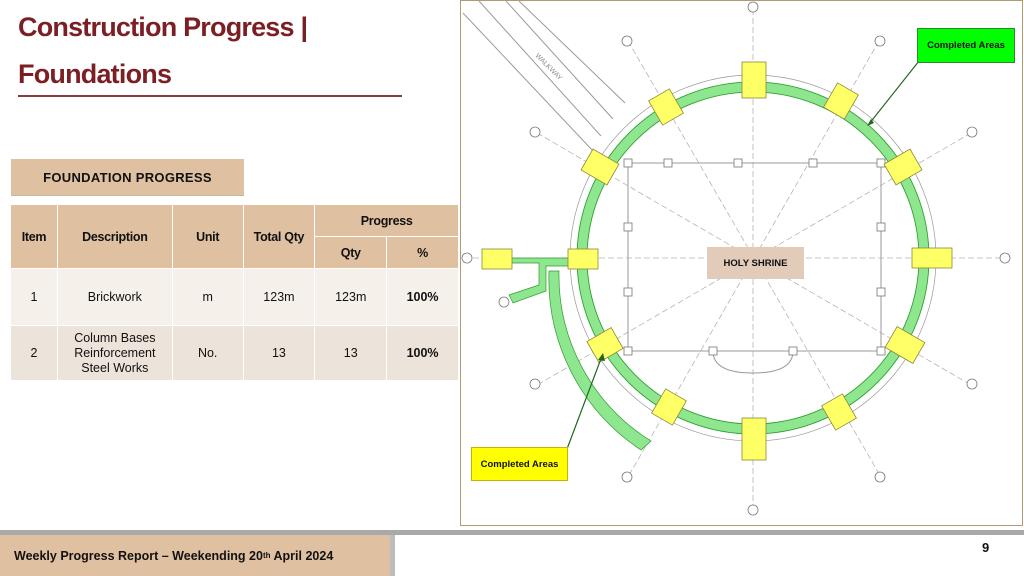 Image resolution: width=1024 pixels, height=576 pixels. I want to click on footer-report-sup: th, so click(266, 555).